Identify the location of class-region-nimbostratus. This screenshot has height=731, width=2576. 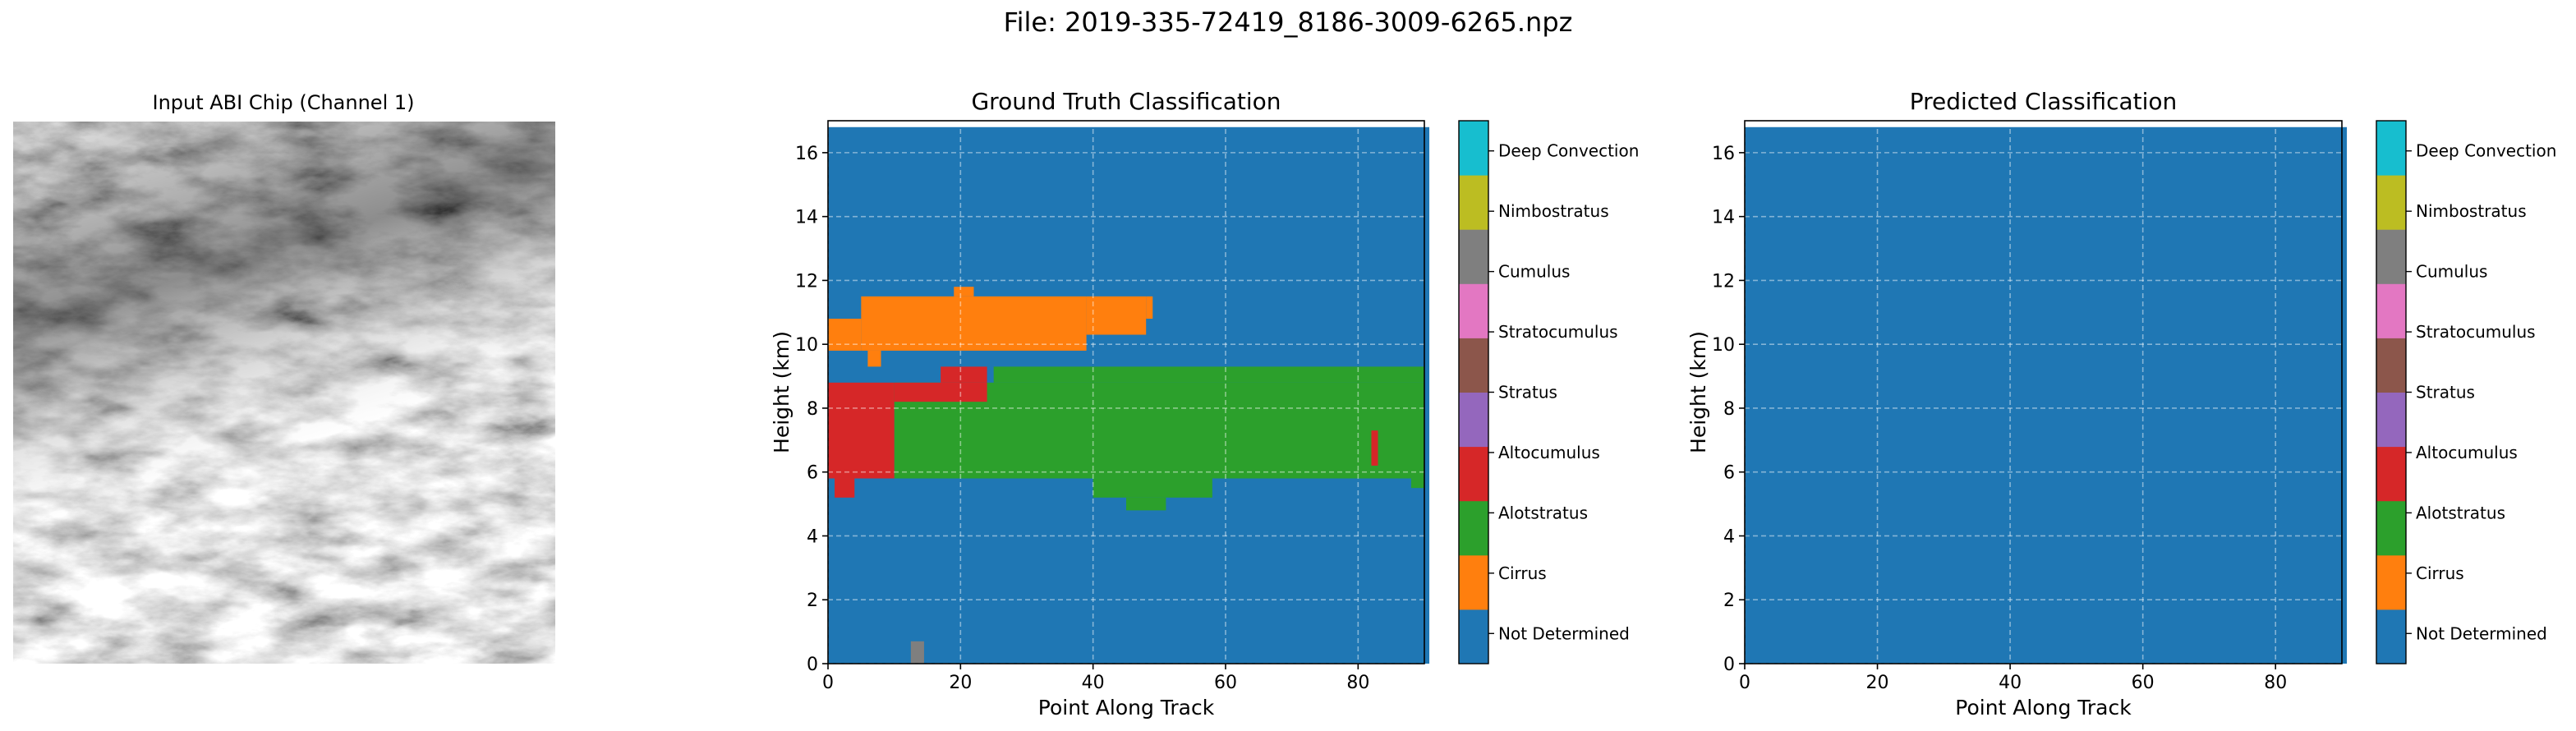
(917, 652).